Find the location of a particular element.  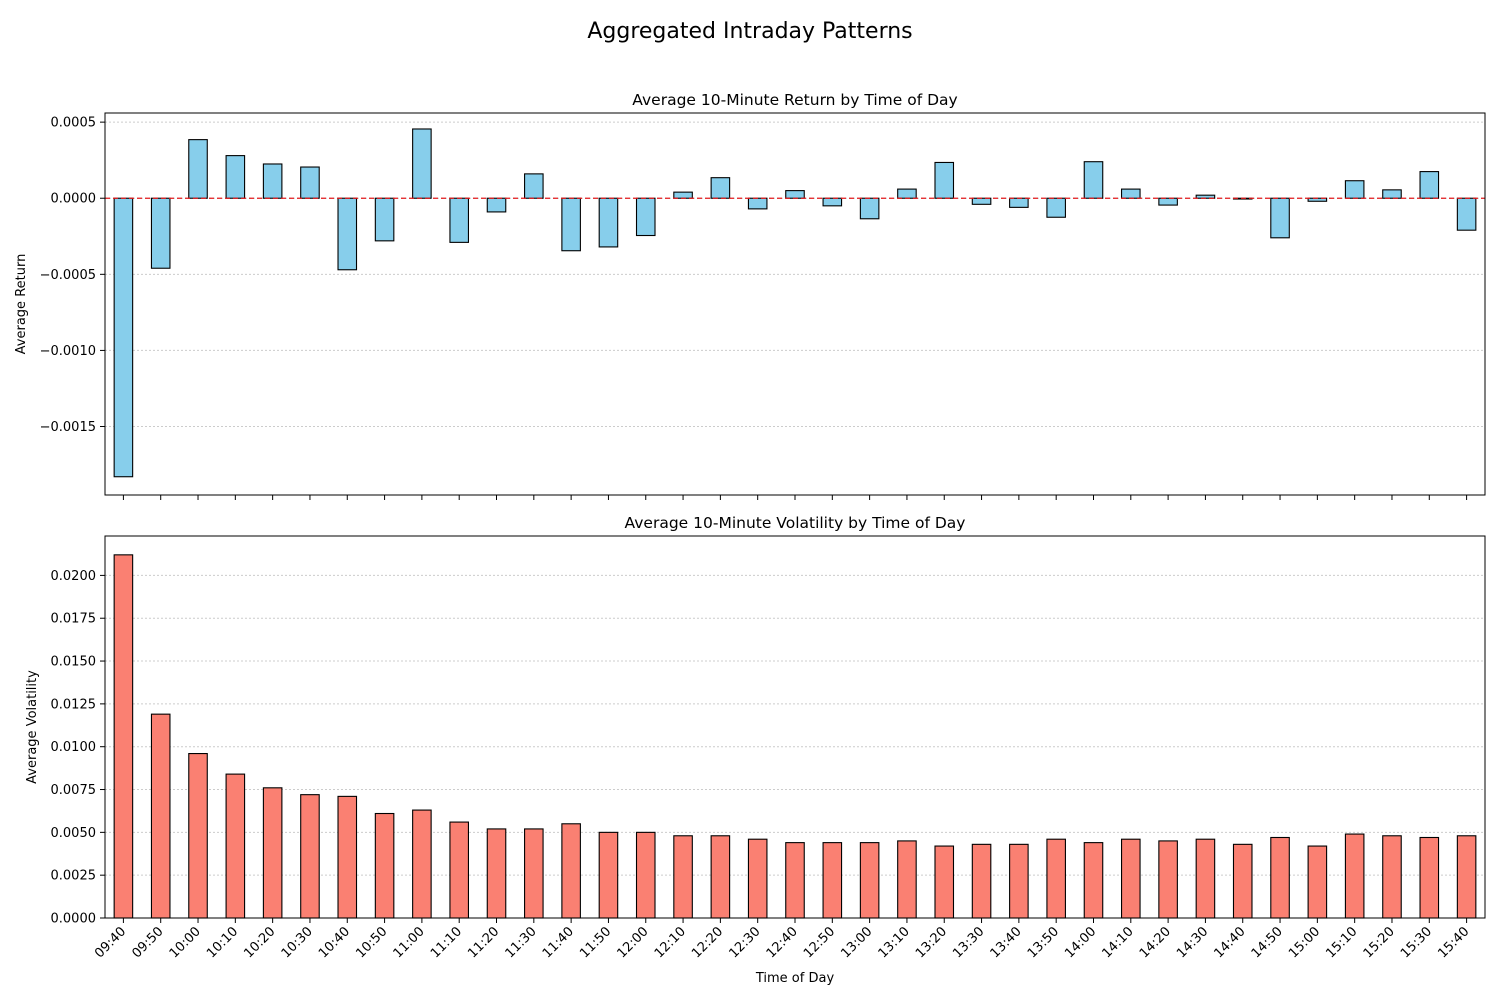

volatility-x-axis-label: Time of Day is located at coordinates (795, 978).